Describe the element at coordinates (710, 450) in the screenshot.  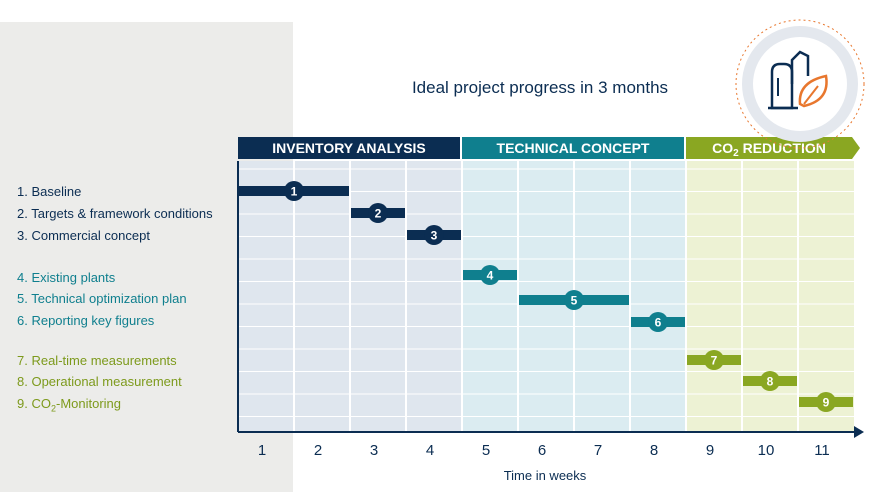
I see `x-tick-label: 9` at that location.